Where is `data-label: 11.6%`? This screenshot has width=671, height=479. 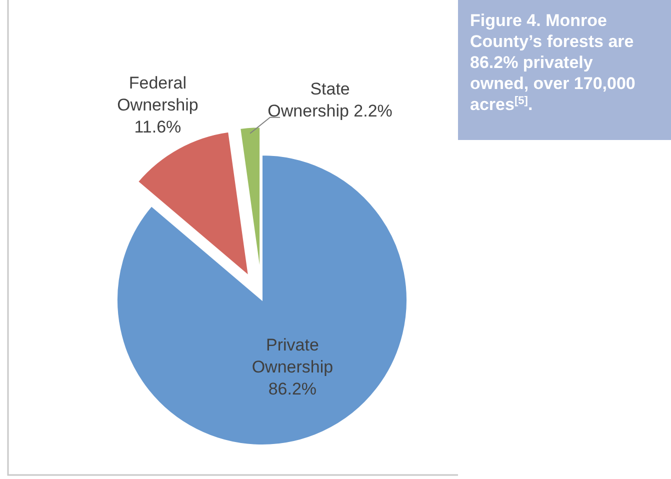
data-label: 11.6% is located at coordinates (158, 126).